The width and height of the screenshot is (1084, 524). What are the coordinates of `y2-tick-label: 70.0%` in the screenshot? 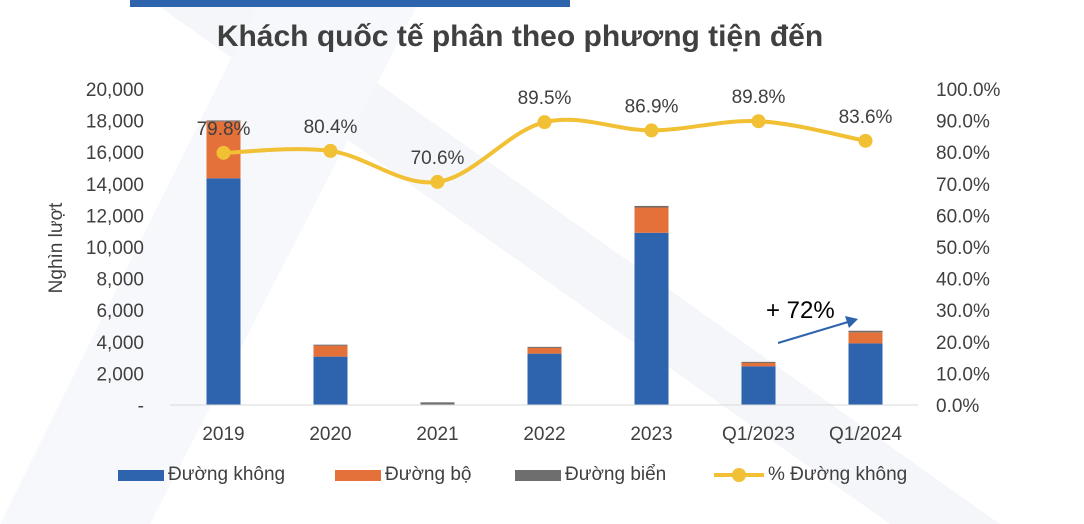 It's located at (963, 185).